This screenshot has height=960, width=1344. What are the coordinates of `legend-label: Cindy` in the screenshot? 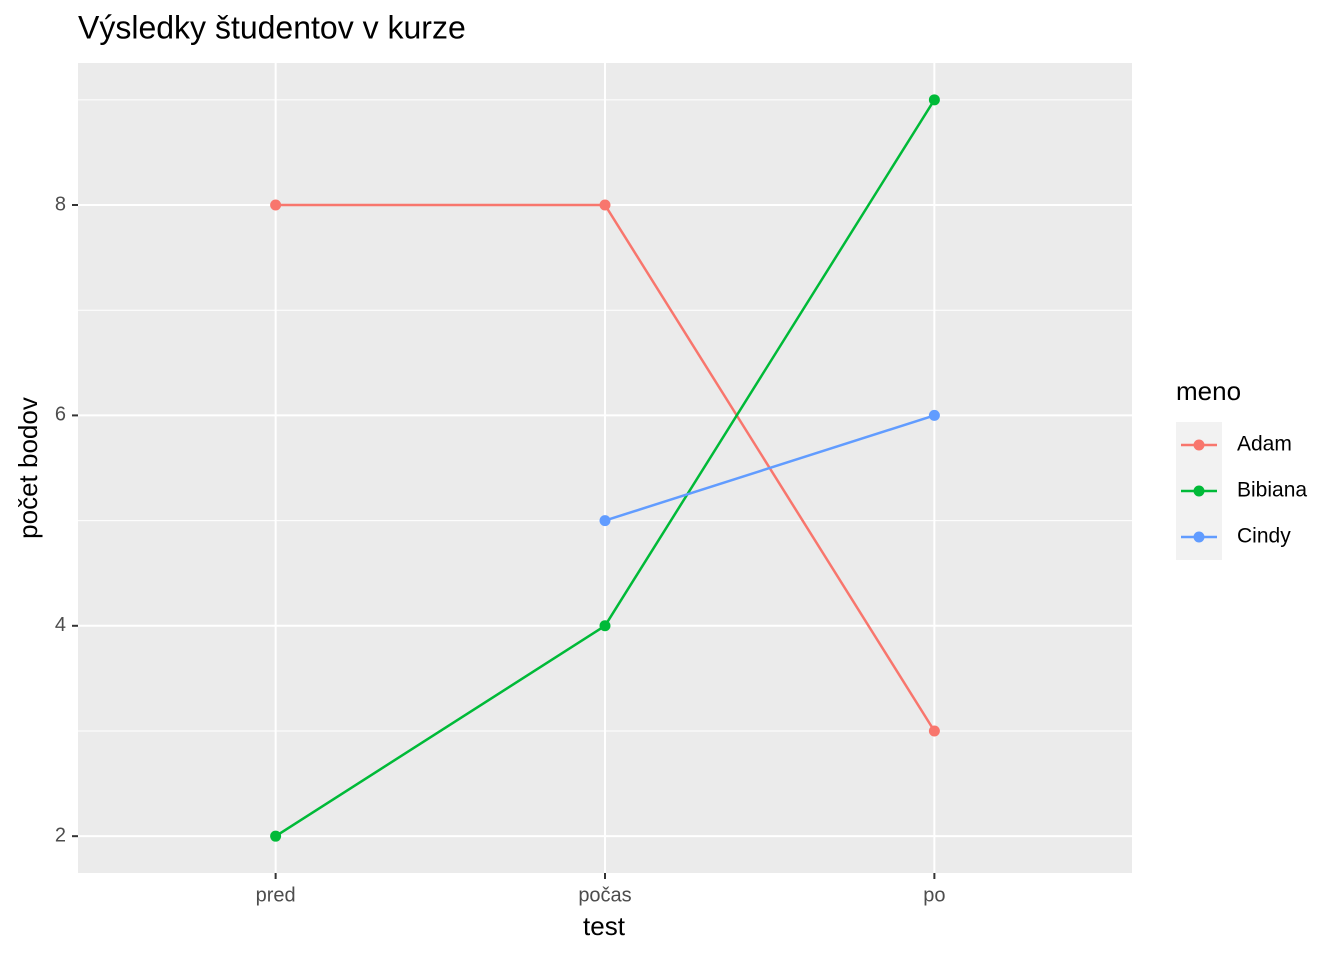 It's located at (1264, 536).